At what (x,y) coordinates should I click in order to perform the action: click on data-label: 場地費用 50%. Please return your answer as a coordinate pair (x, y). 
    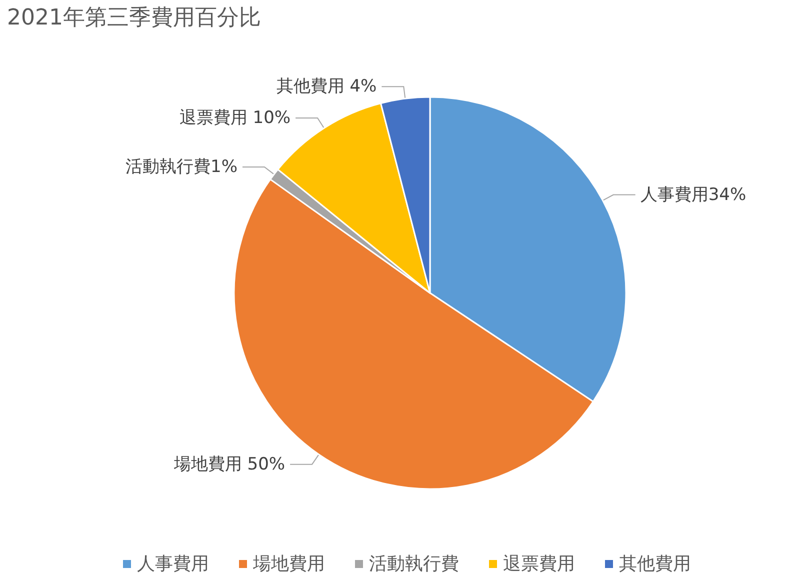
    Looking at the image, I should click on (229, 464).